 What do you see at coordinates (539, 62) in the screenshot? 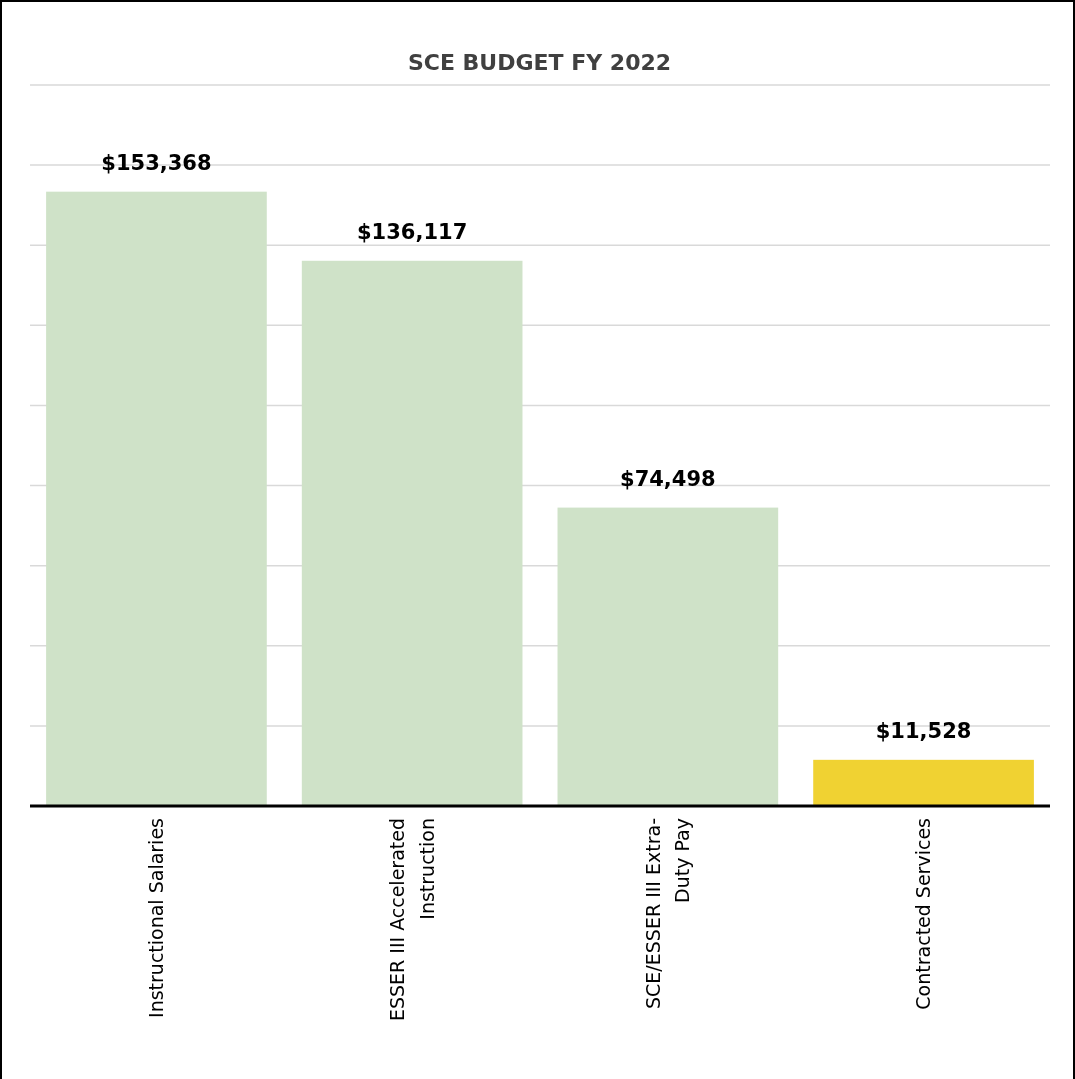
I see `chart-title: SCE BUDGET FY 2022` at bounding box center [539, 62].